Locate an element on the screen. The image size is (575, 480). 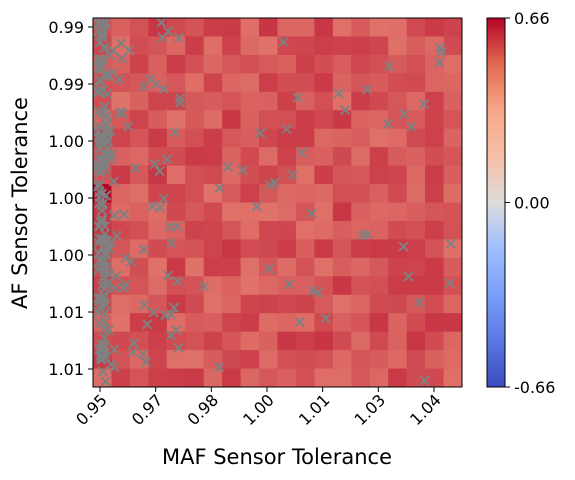
colorbar-tick-label: -0.66 is located at coordinates (534, 387).